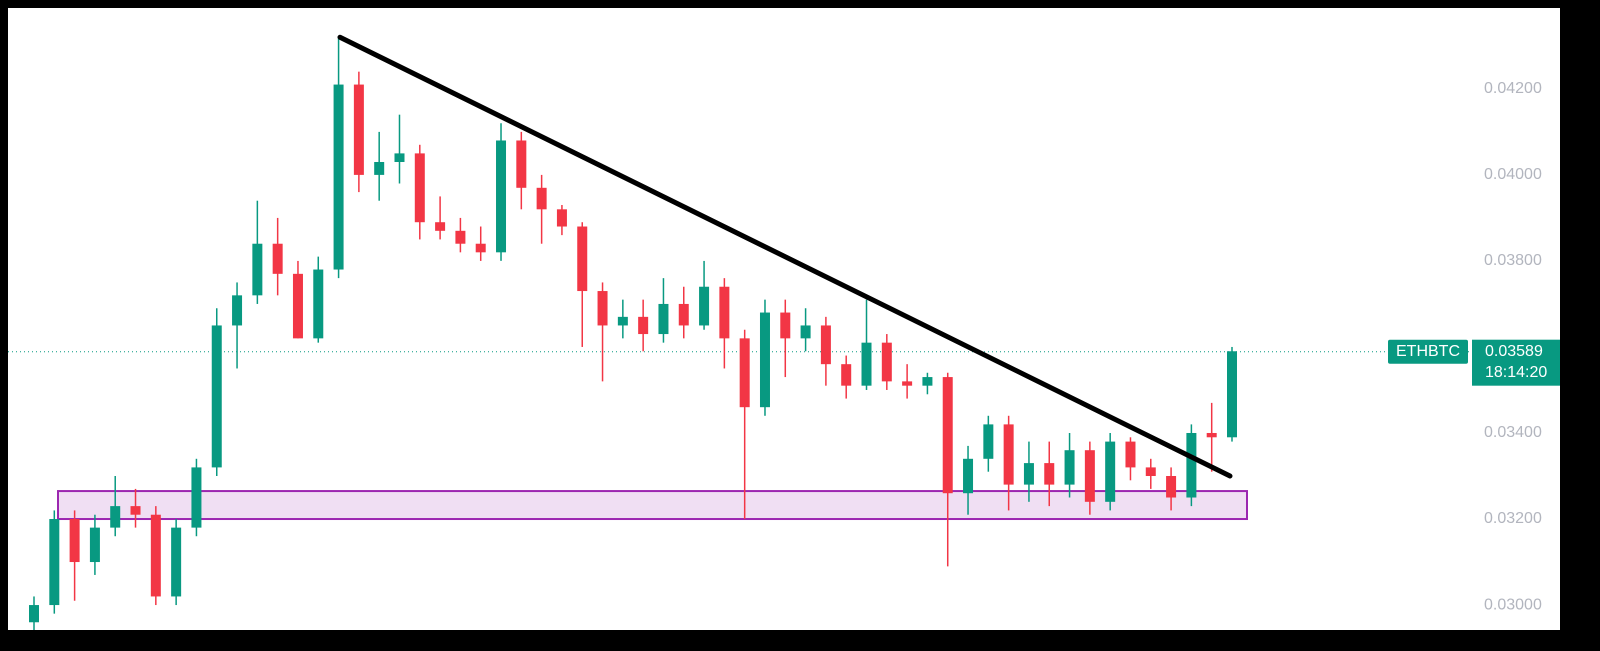 Image resolution: width=1600 pixels, height=651 pixels. I want to click on y-tick-label: 0.04200, so click(1513, 88).